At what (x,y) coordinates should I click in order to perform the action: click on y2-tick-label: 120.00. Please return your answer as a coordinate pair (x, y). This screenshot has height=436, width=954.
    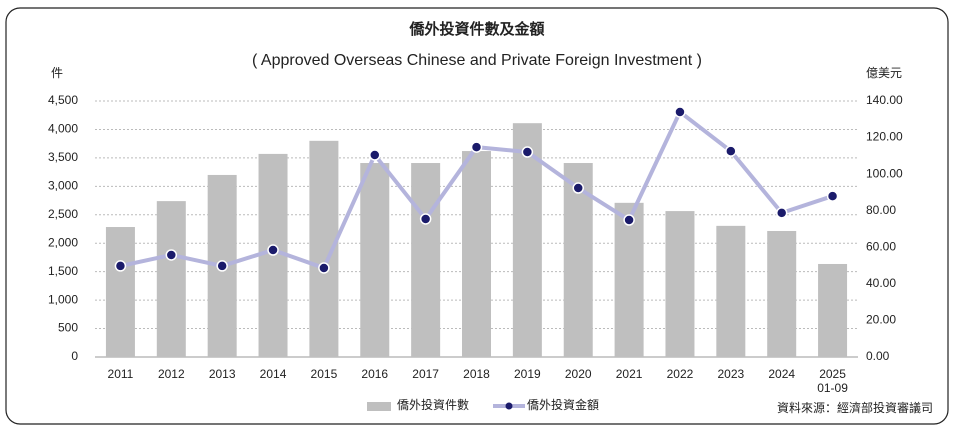
    Looking at the image, I should click on (884, 137).